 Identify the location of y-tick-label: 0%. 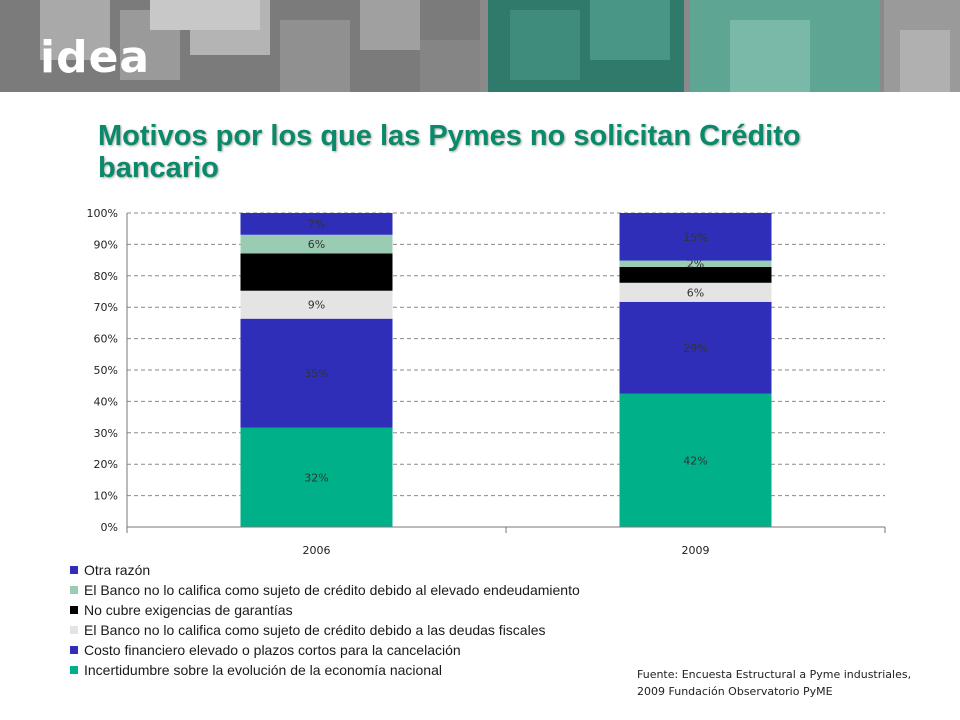
(109, 527).